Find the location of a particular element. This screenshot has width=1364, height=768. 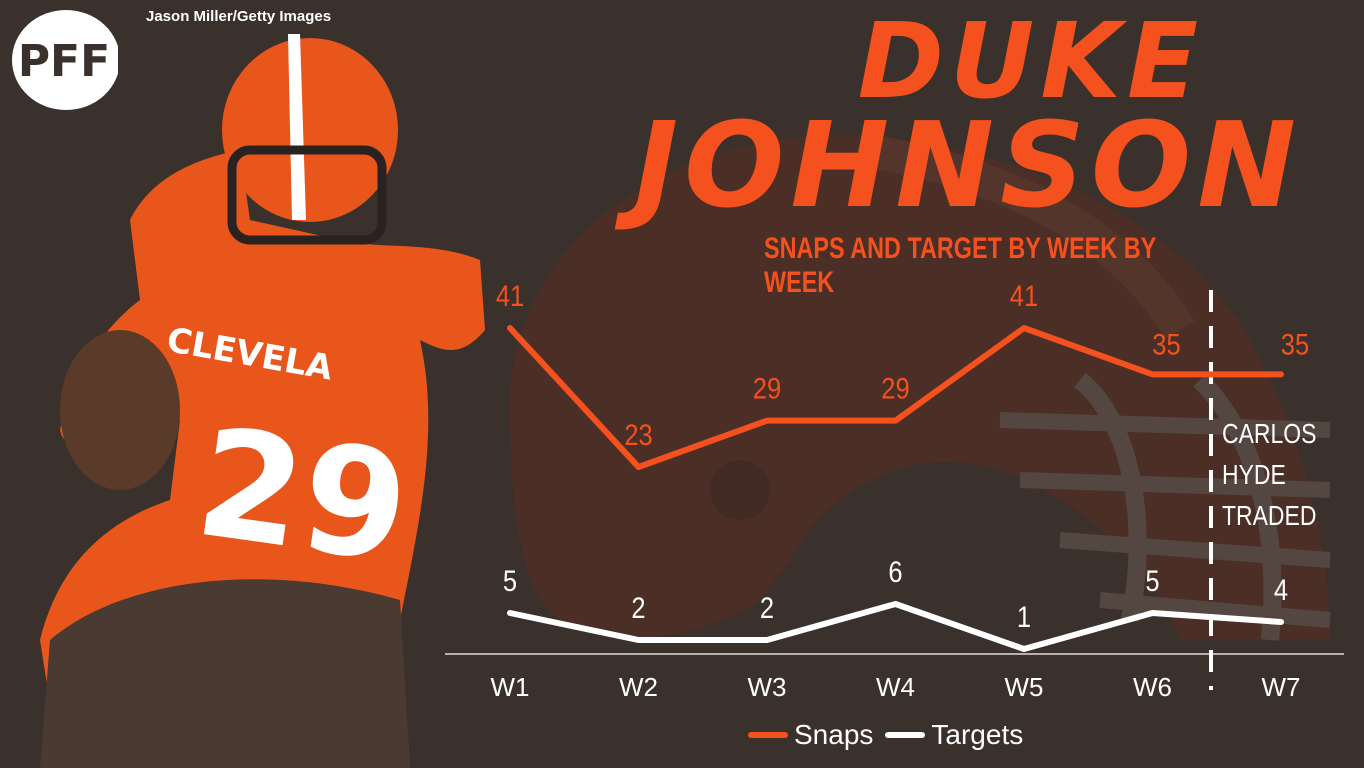

data-label-snaps-w5: 41 is located at coordinates (1024, 295).